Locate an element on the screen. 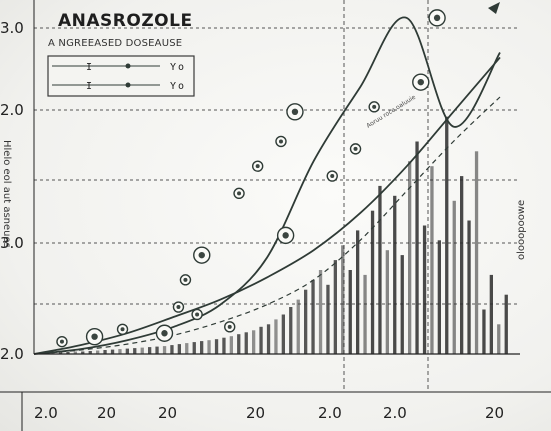 The height and width of the screenshot is (431, 551). y-axis-label-right: olooopoowe is located at coordinates (521, 230).